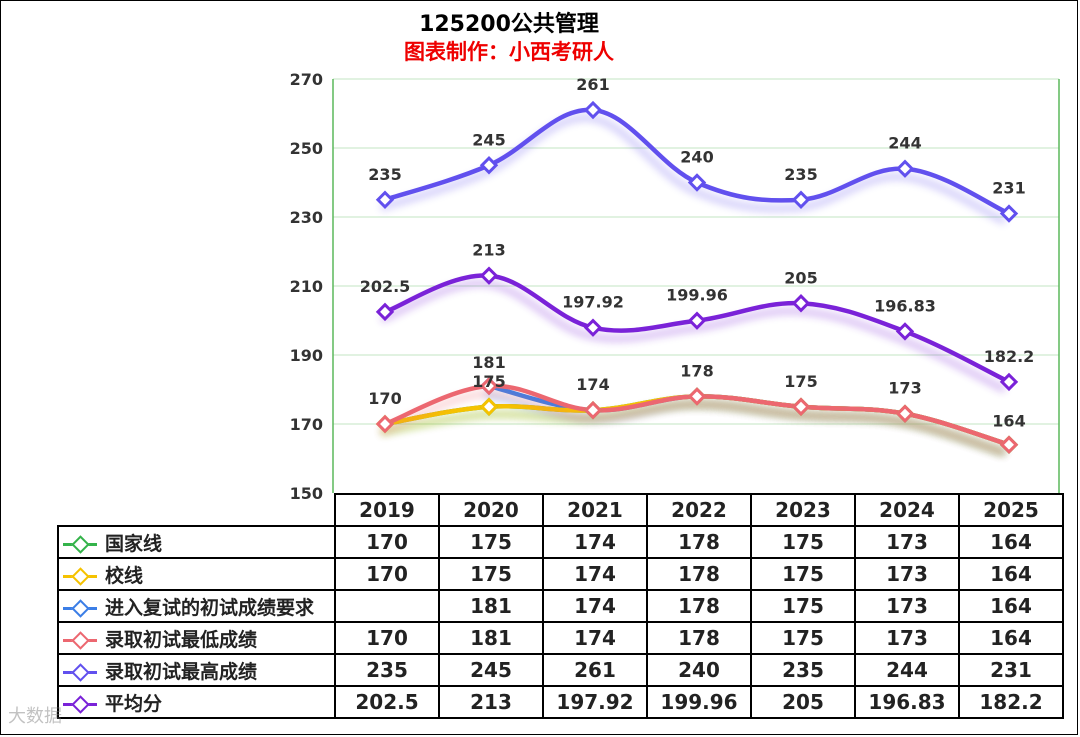 The width and height of the screenshot is (1080, 737). Describe the element at coordinates (306, 79) in the screenshot. I see `y-tick-label: 270` at that location.